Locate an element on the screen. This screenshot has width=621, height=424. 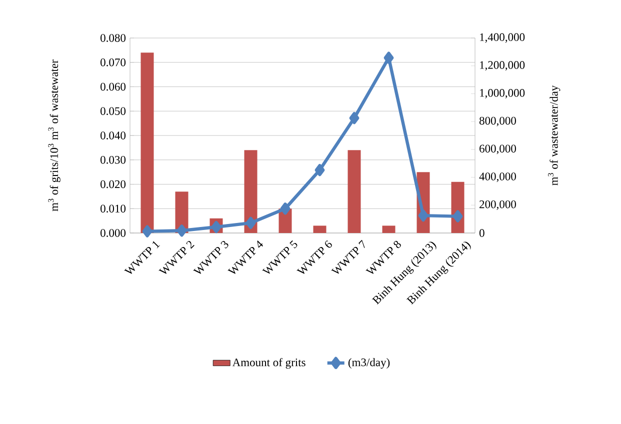
y-tick-label: 0.070 is located at coordinates (113, 62).